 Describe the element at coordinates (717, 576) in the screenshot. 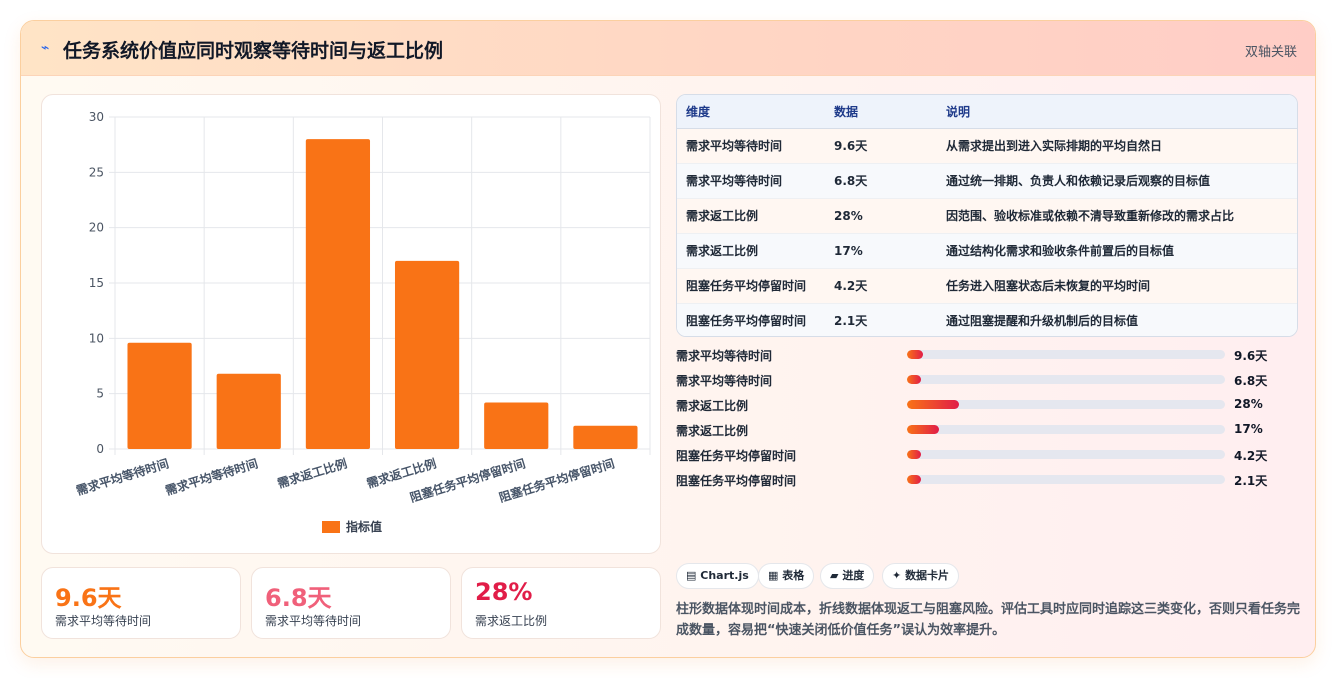

I see `chartjs-chip: ▤ Chart.js` at that location.